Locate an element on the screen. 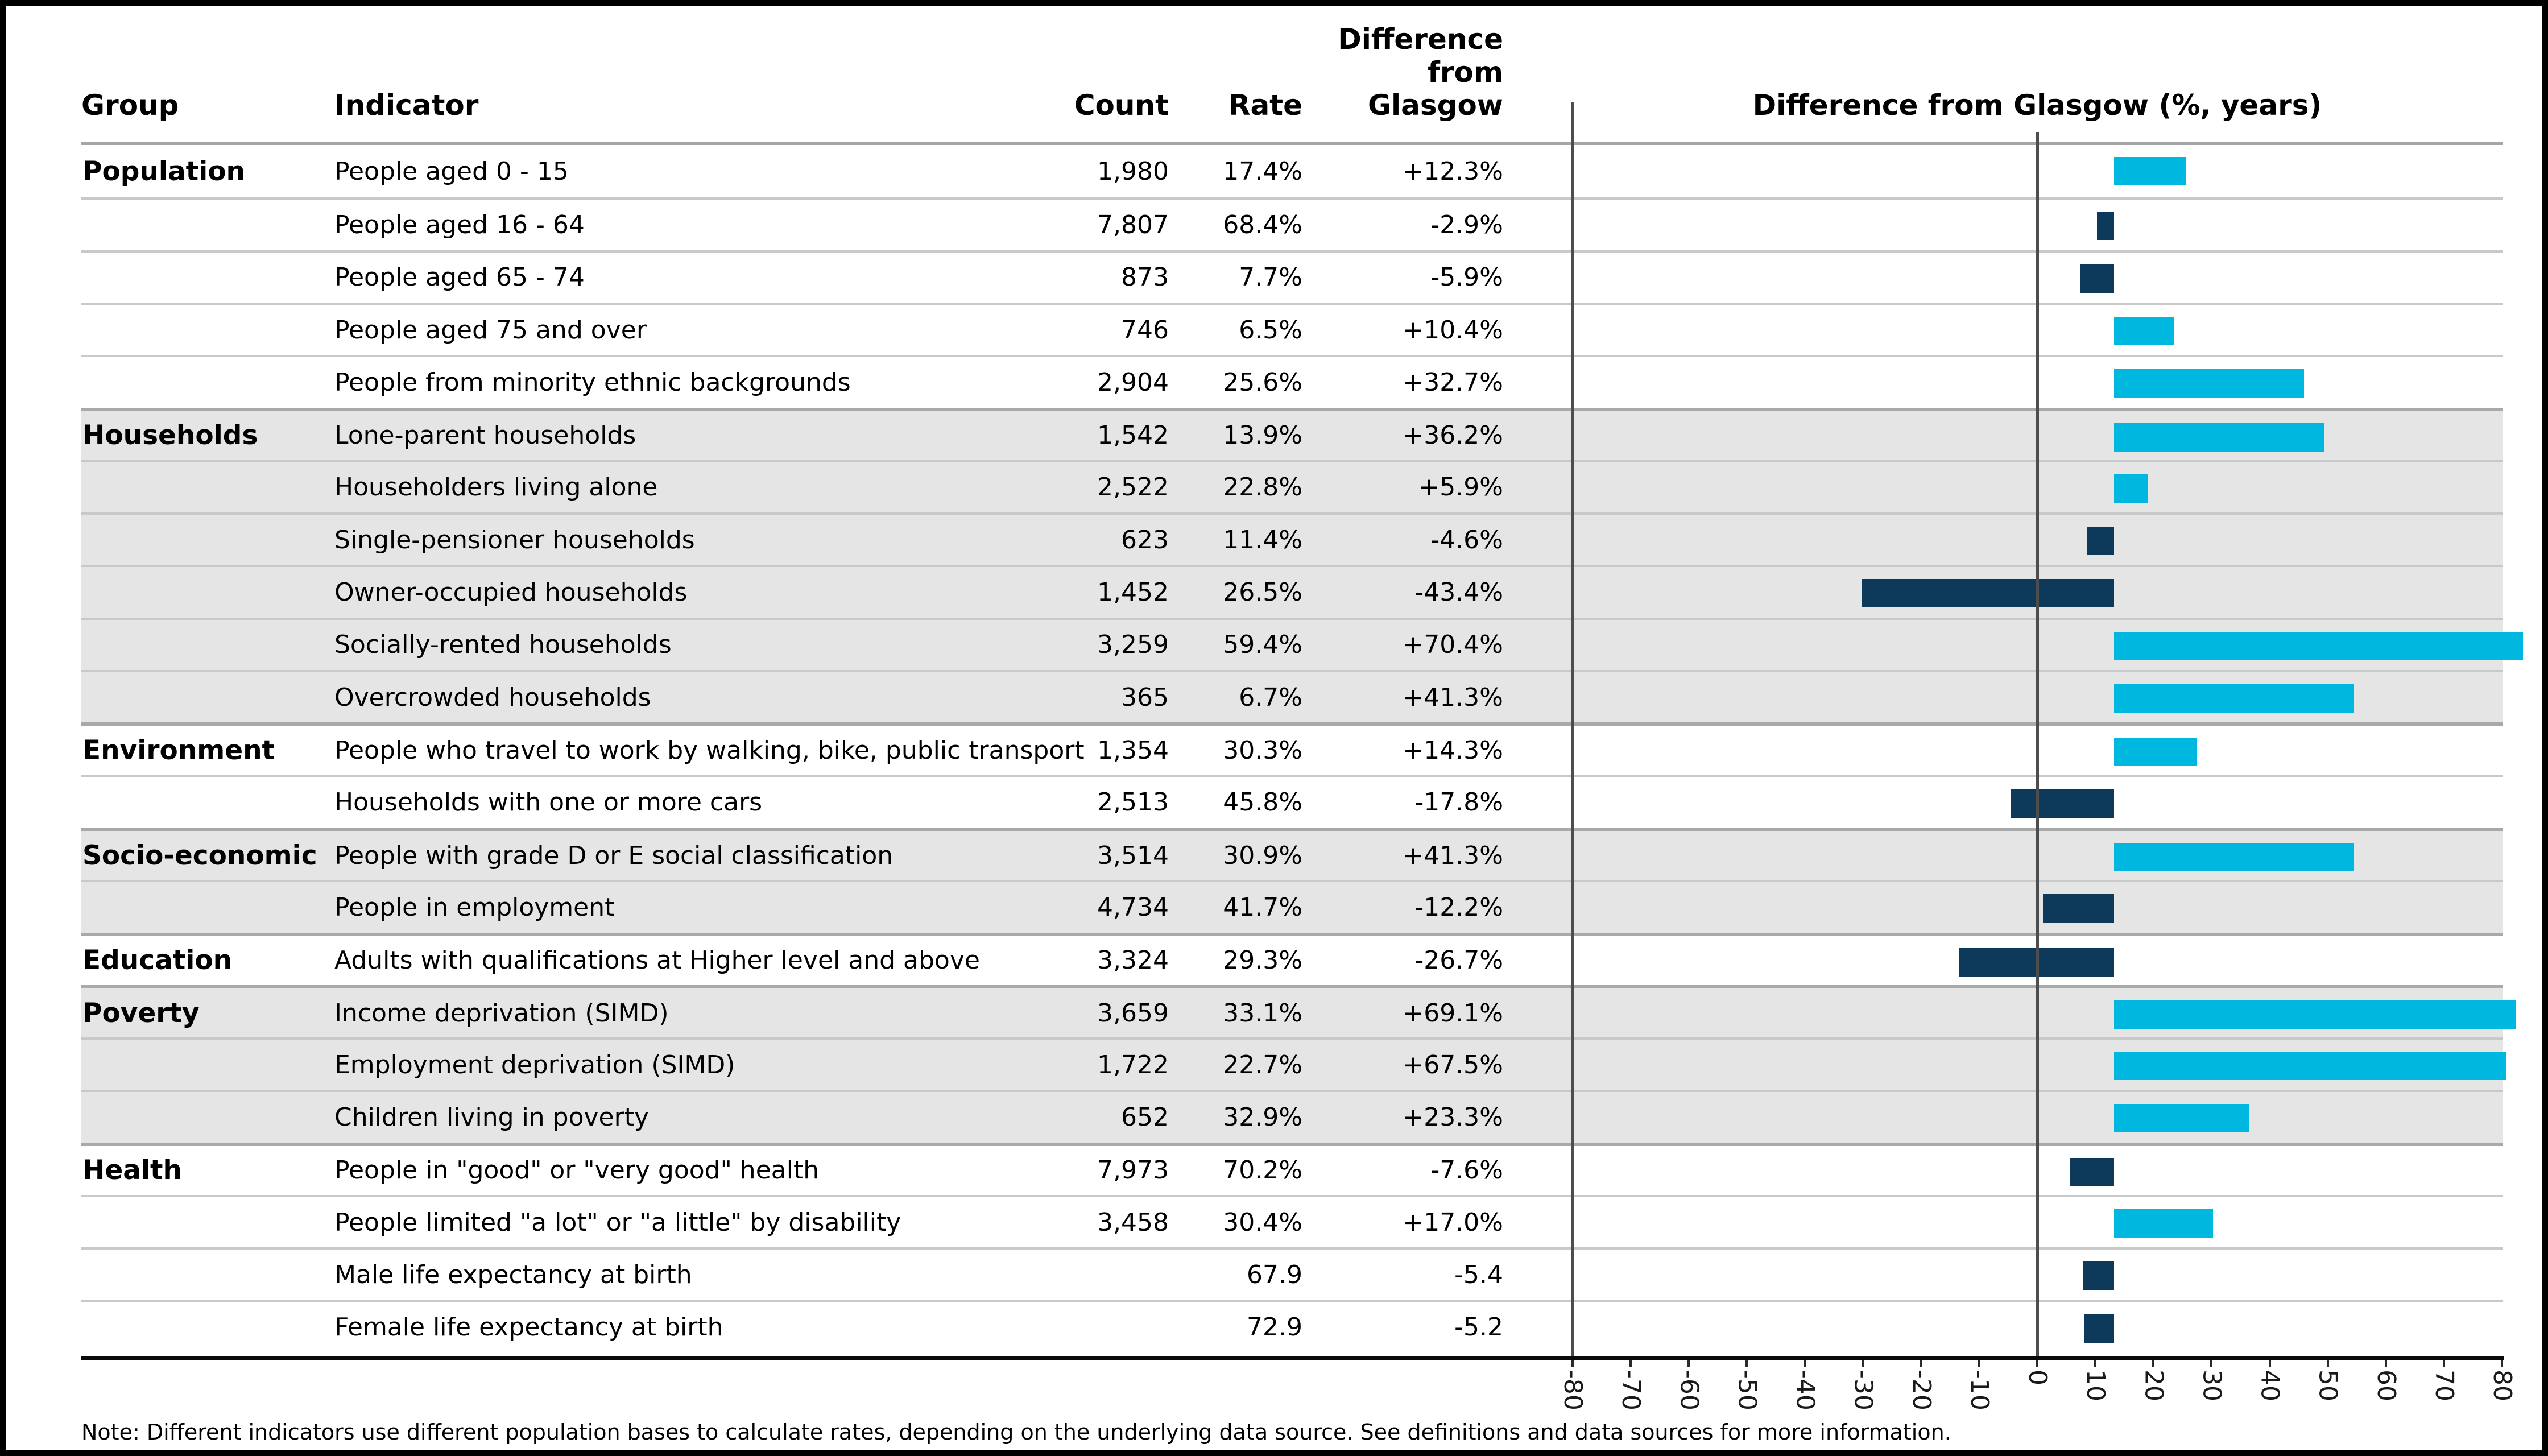 The image size is (2548, 1456). difference-cell: +14.3% is located at coordinates (1453, 750).